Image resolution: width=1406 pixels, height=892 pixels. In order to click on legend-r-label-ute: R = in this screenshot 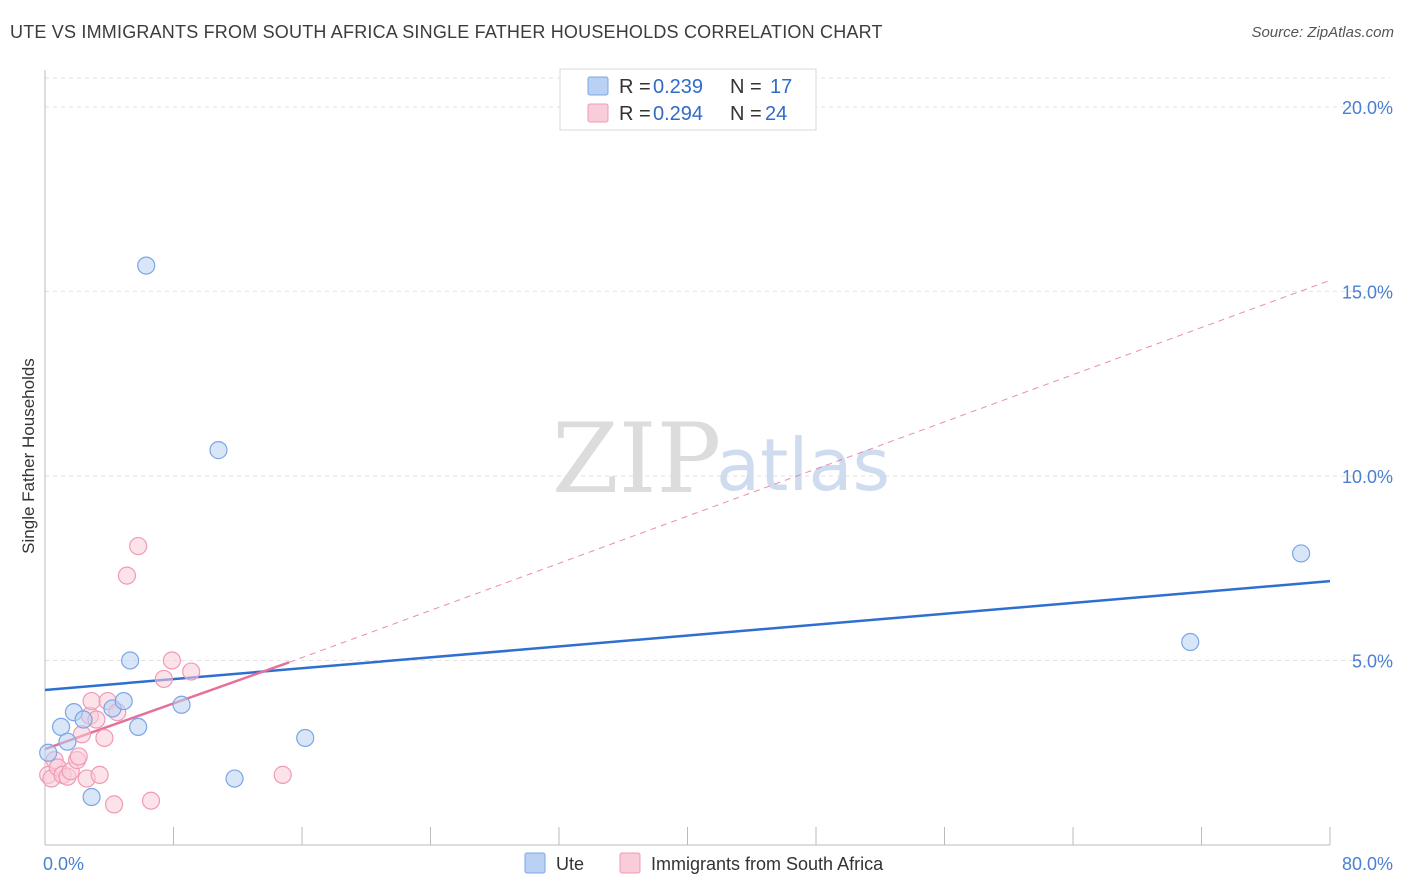, I will do `click(635, 87)`.